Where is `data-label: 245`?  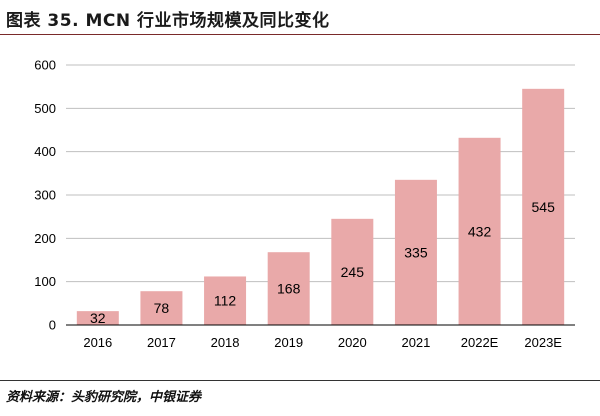 data-label: 245 is located at coordinates (353, 272).